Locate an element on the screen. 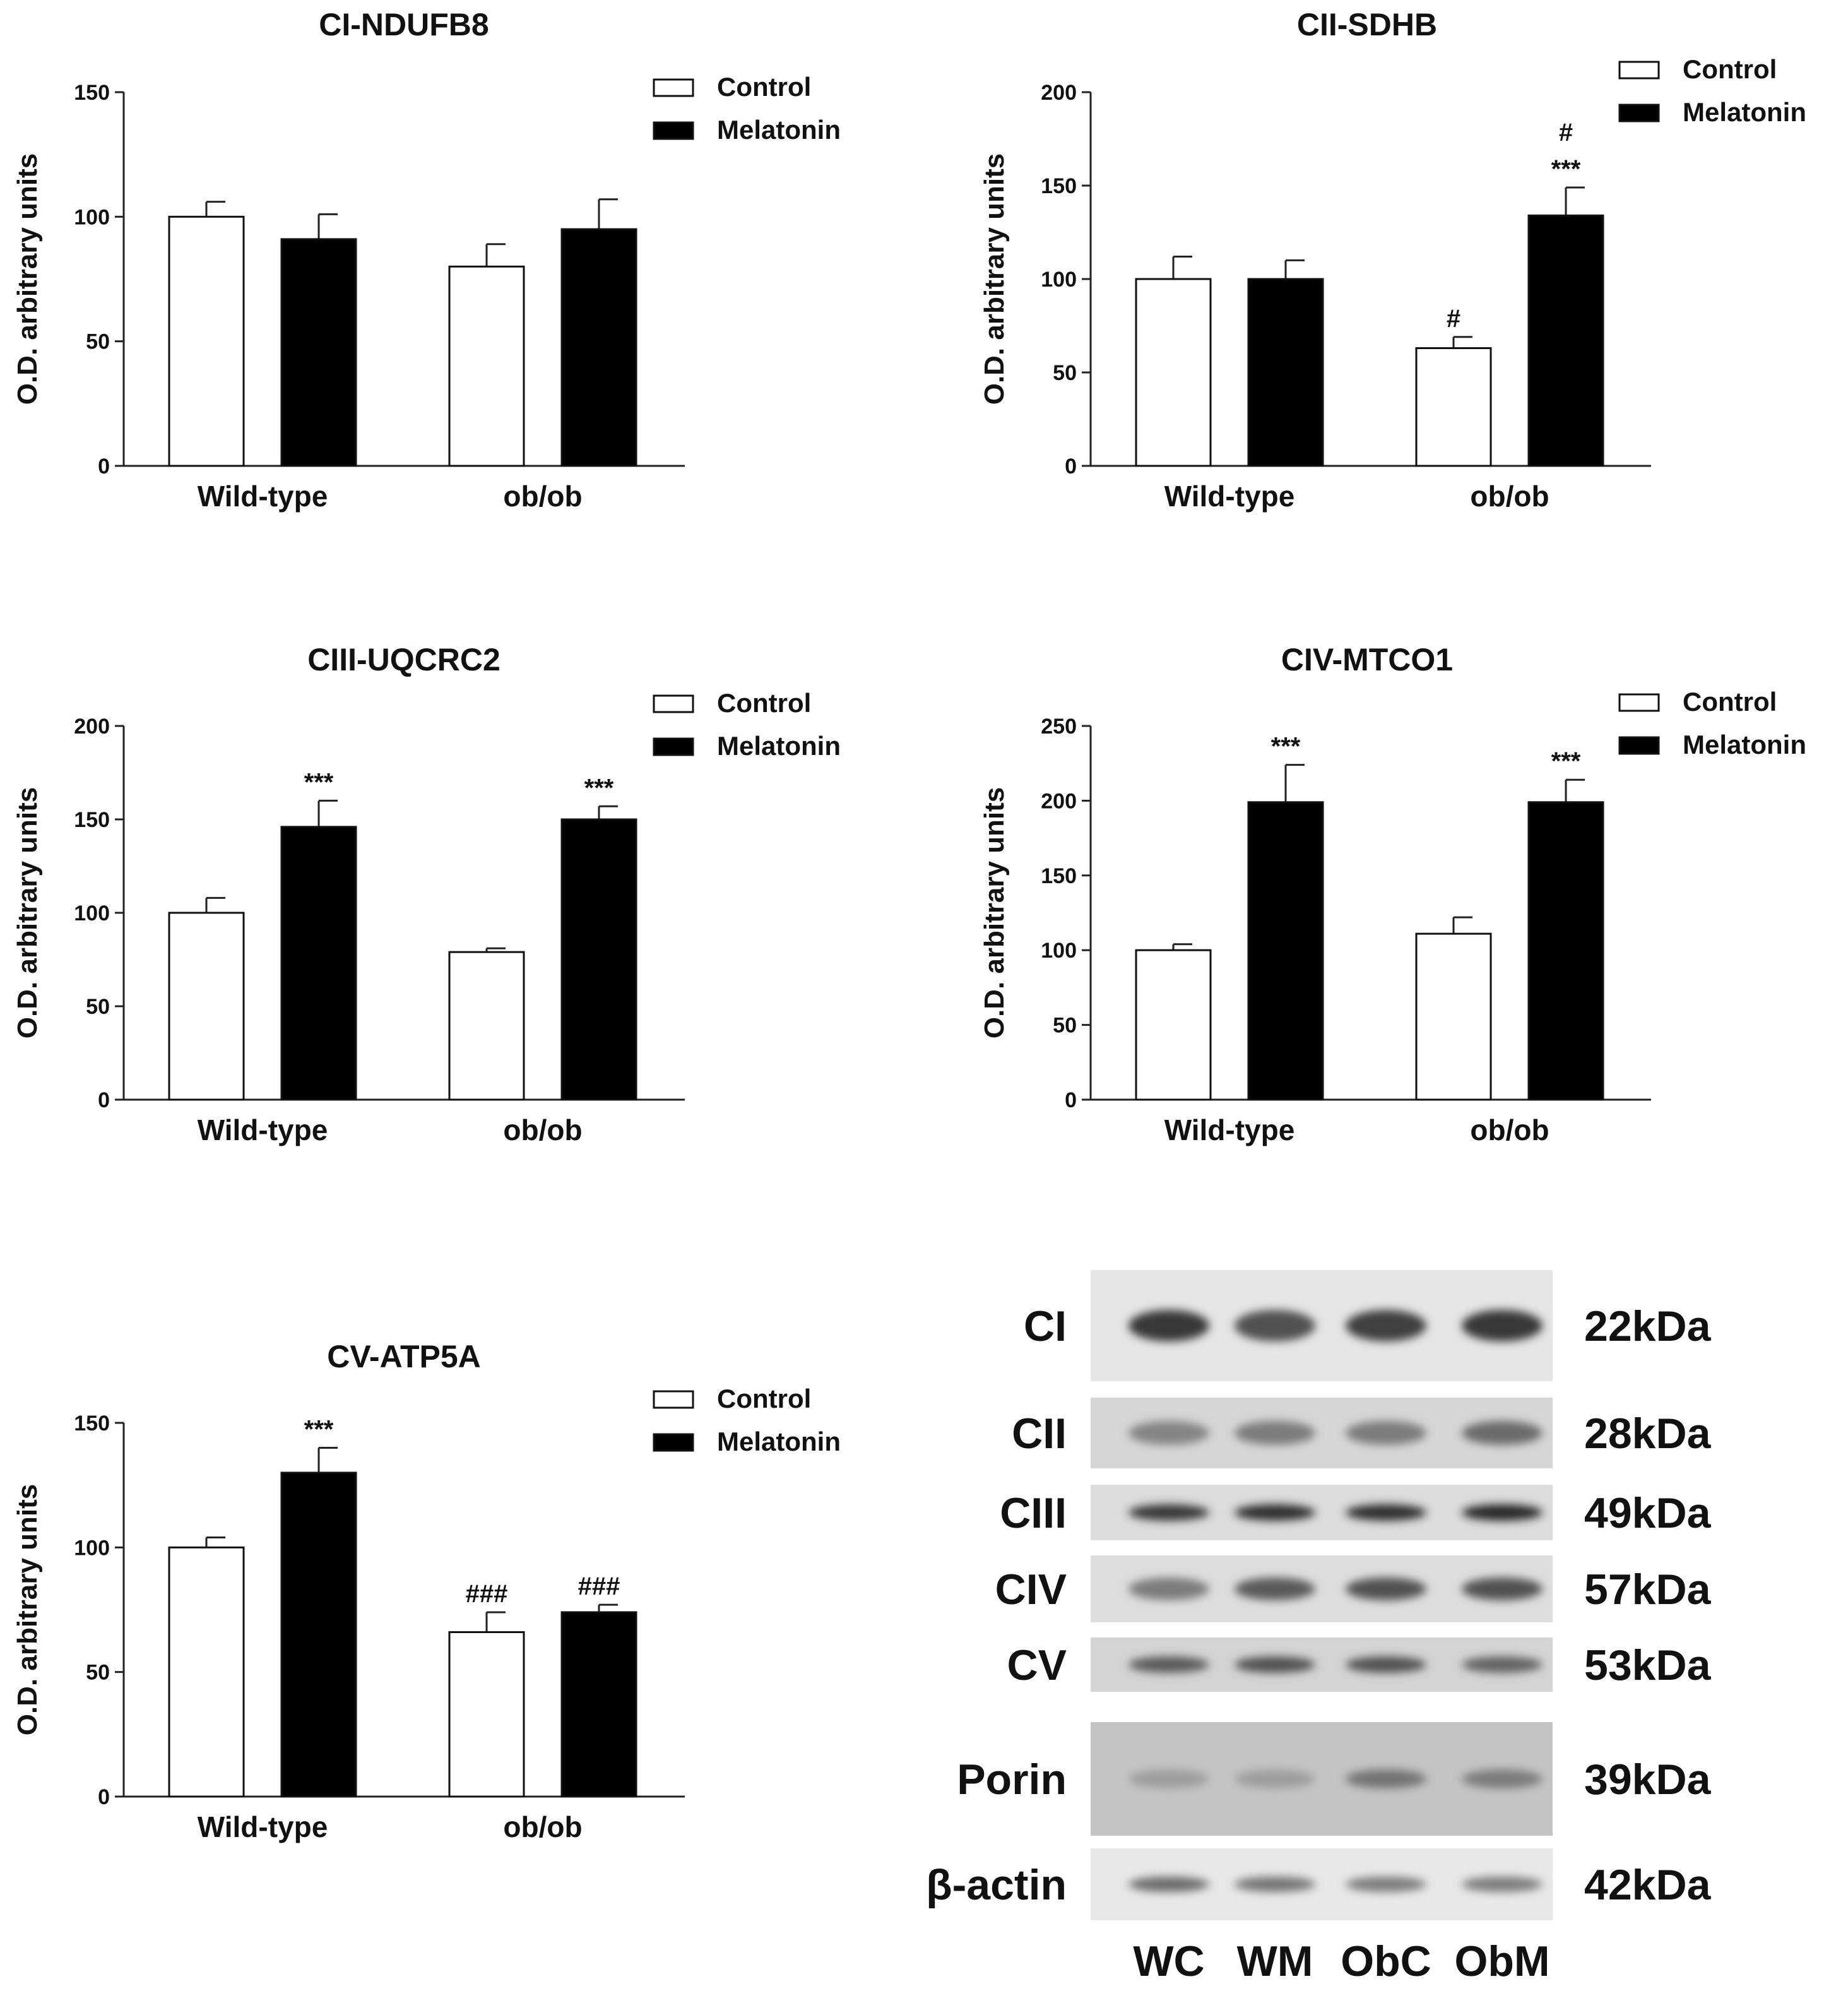  blot-row: CIII 49kDa is located at coordinates (1356, 1512).